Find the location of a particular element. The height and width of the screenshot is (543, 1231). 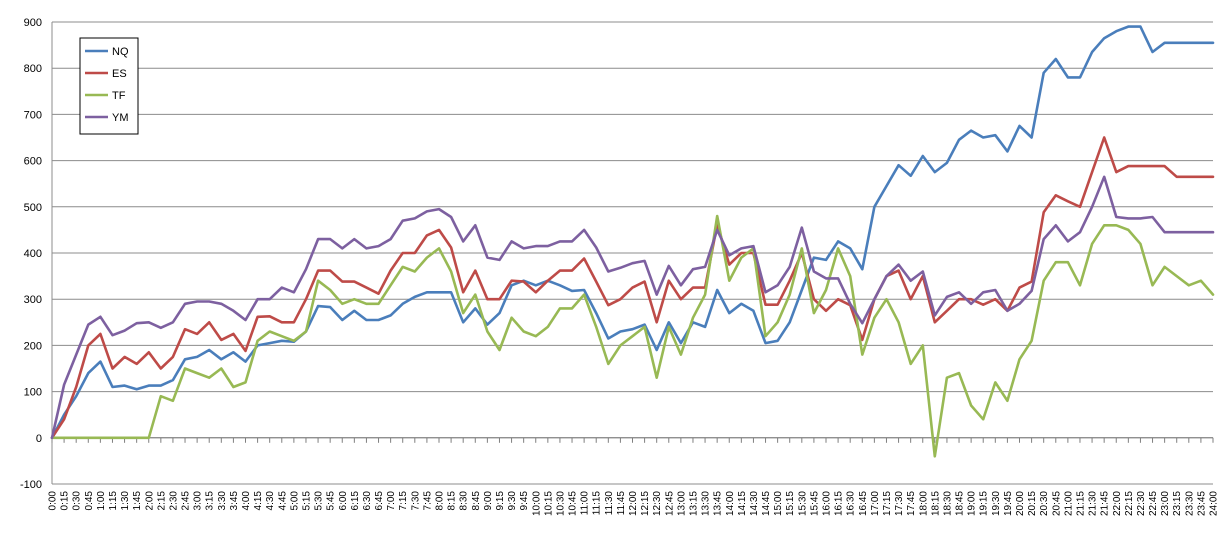

y-tick-label: 400 is located at coordinates (33, 254).